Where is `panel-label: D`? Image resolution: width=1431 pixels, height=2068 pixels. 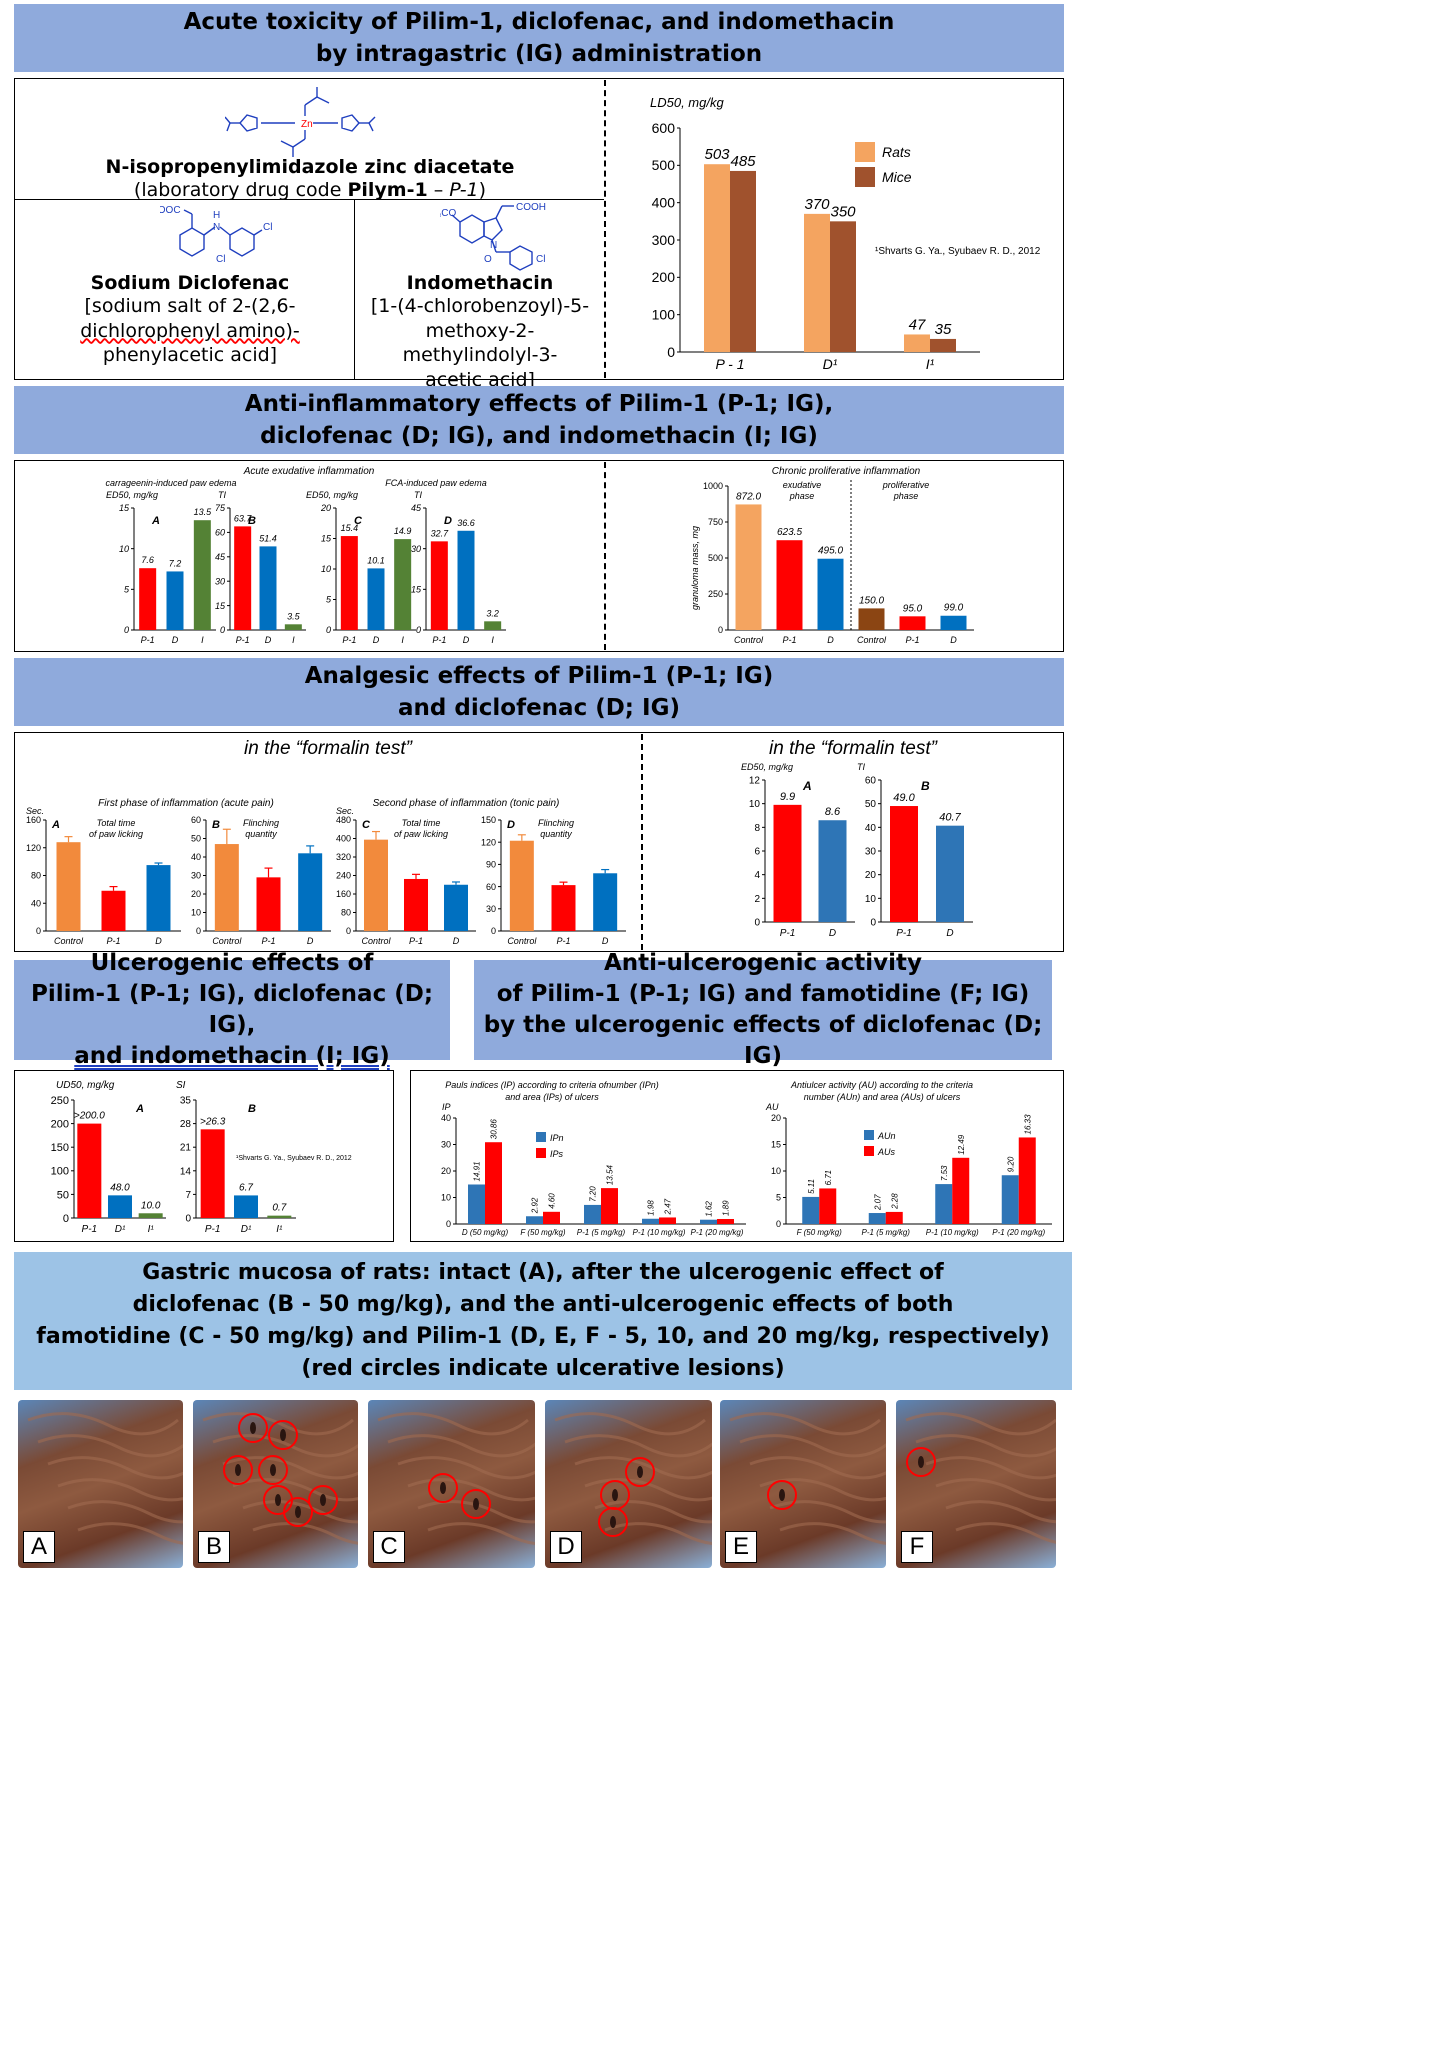 panel-label: D is located at coordinates (511, 825).